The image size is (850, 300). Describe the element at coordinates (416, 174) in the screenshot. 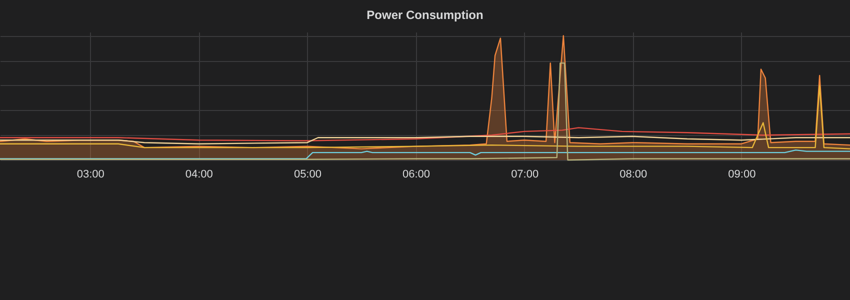

I see `x-tick-label: 06:00` at that location.